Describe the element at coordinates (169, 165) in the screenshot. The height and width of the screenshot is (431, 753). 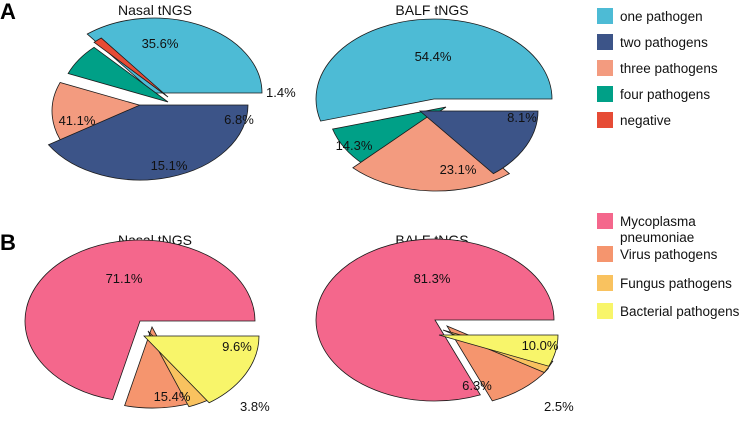
I see `data-label-three-pathogens: 15.1%` at that location.